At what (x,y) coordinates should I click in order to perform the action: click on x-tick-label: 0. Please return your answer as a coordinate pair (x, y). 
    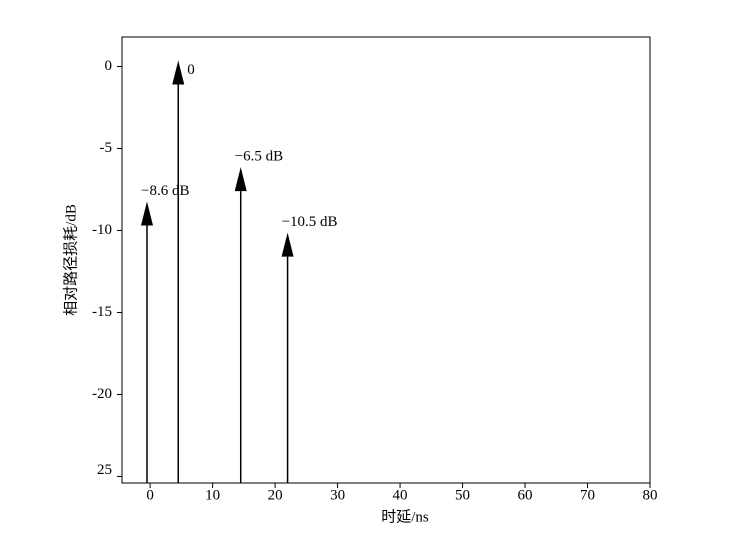
    Looking at the image, I should click on (150, 495).